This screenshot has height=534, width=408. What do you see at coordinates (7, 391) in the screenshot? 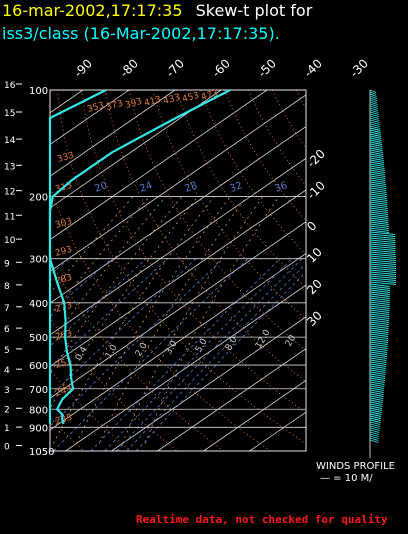
I see `height-tick-label: 3` at bounding box center [7, 391].